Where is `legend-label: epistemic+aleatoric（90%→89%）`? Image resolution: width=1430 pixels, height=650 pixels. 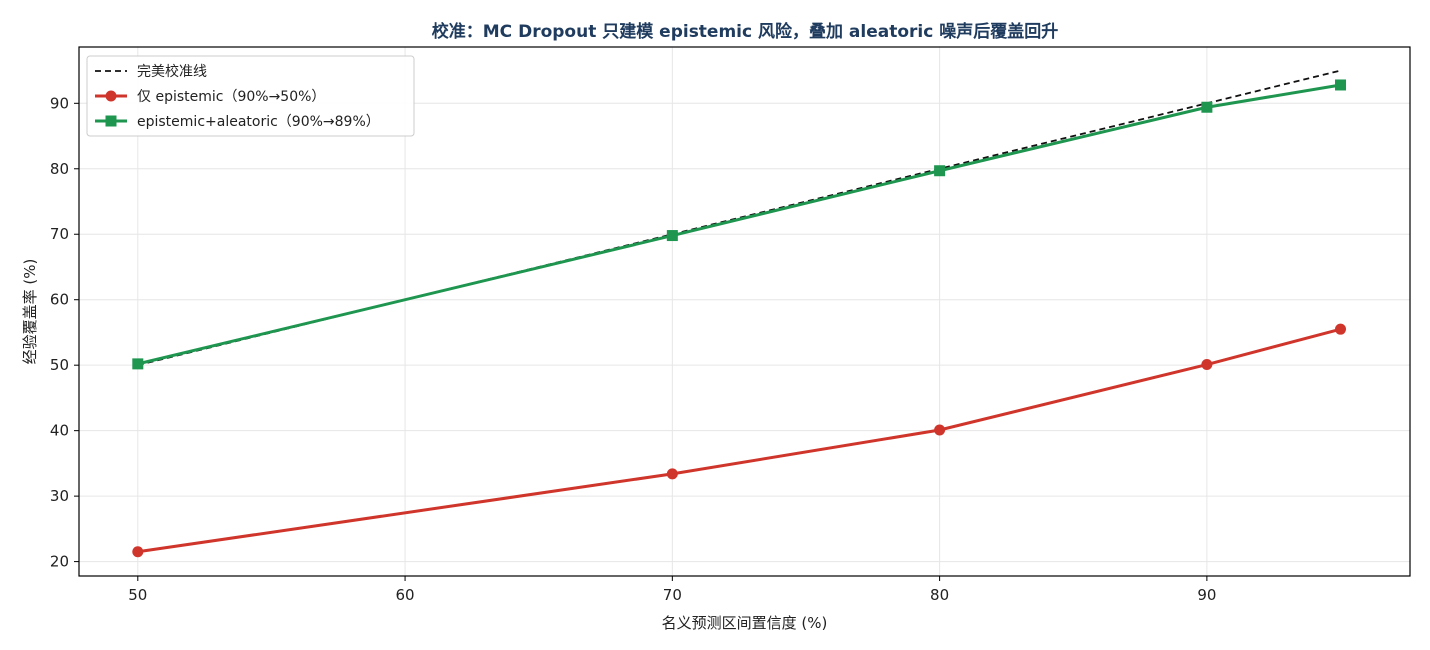
legend-label: epistemic+aleatoric（90%→89%） is located at coordinates (258, 122).